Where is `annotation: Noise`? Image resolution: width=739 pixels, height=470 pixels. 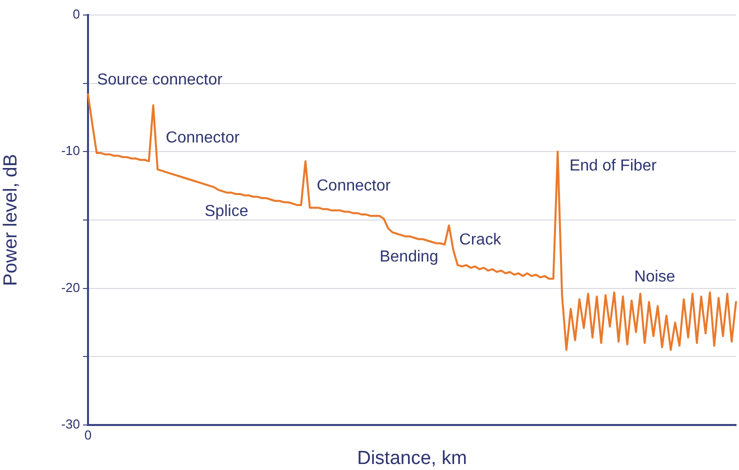
annotation: Noise is located at coordinates (655, 277).